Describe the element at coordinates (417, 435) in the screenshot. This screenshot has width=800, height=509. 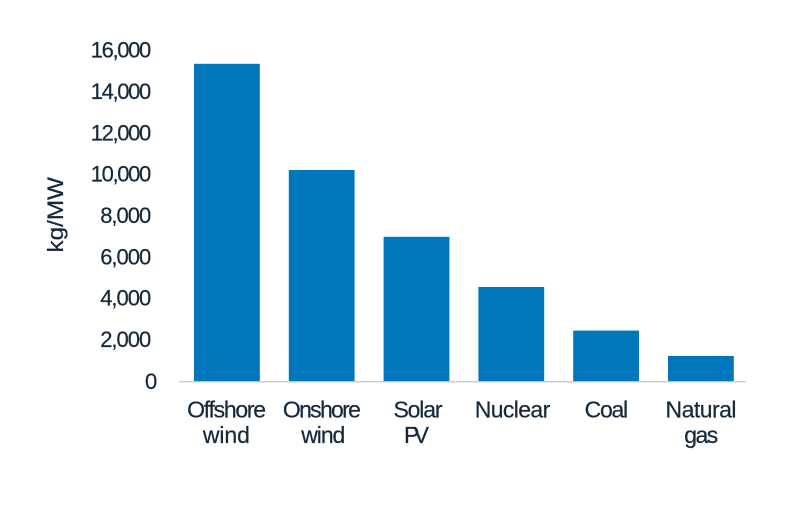
I see `svg-text: PV` at that location.